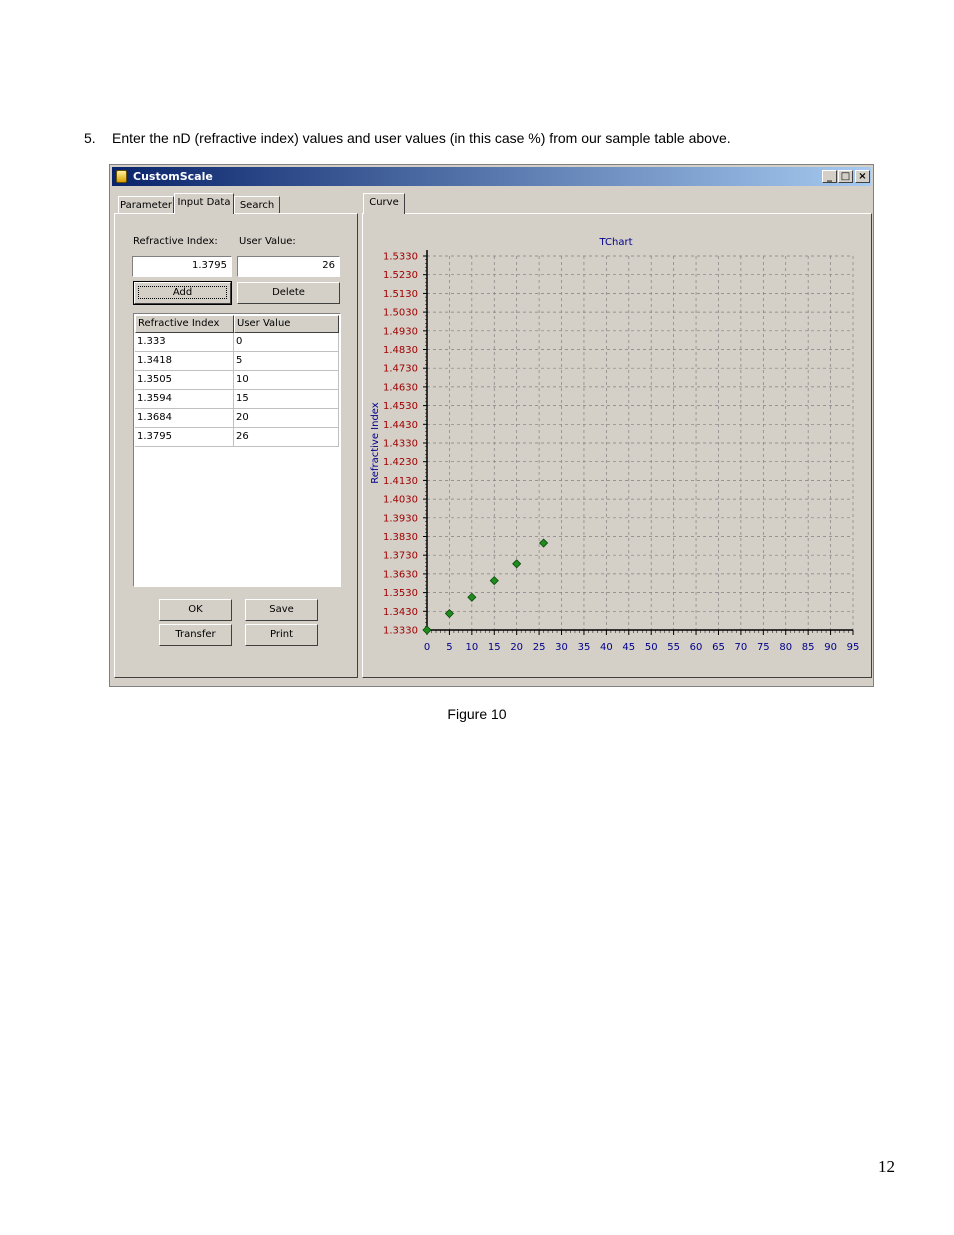  What do you see at coordinates (741, 647) in the screenshot?
I see `x-tick-label: 70` at bounding box center [741, 647].